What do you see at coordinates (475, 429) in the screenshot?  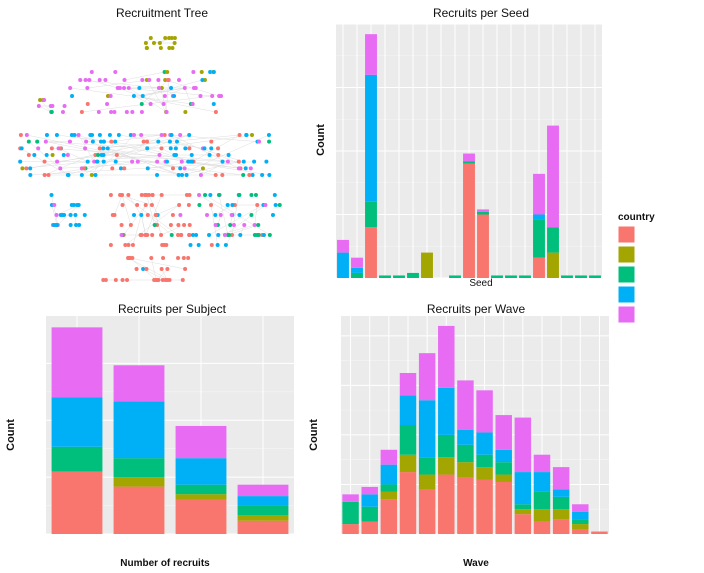 I see `wave-bars` at bounding box center [475, 429].